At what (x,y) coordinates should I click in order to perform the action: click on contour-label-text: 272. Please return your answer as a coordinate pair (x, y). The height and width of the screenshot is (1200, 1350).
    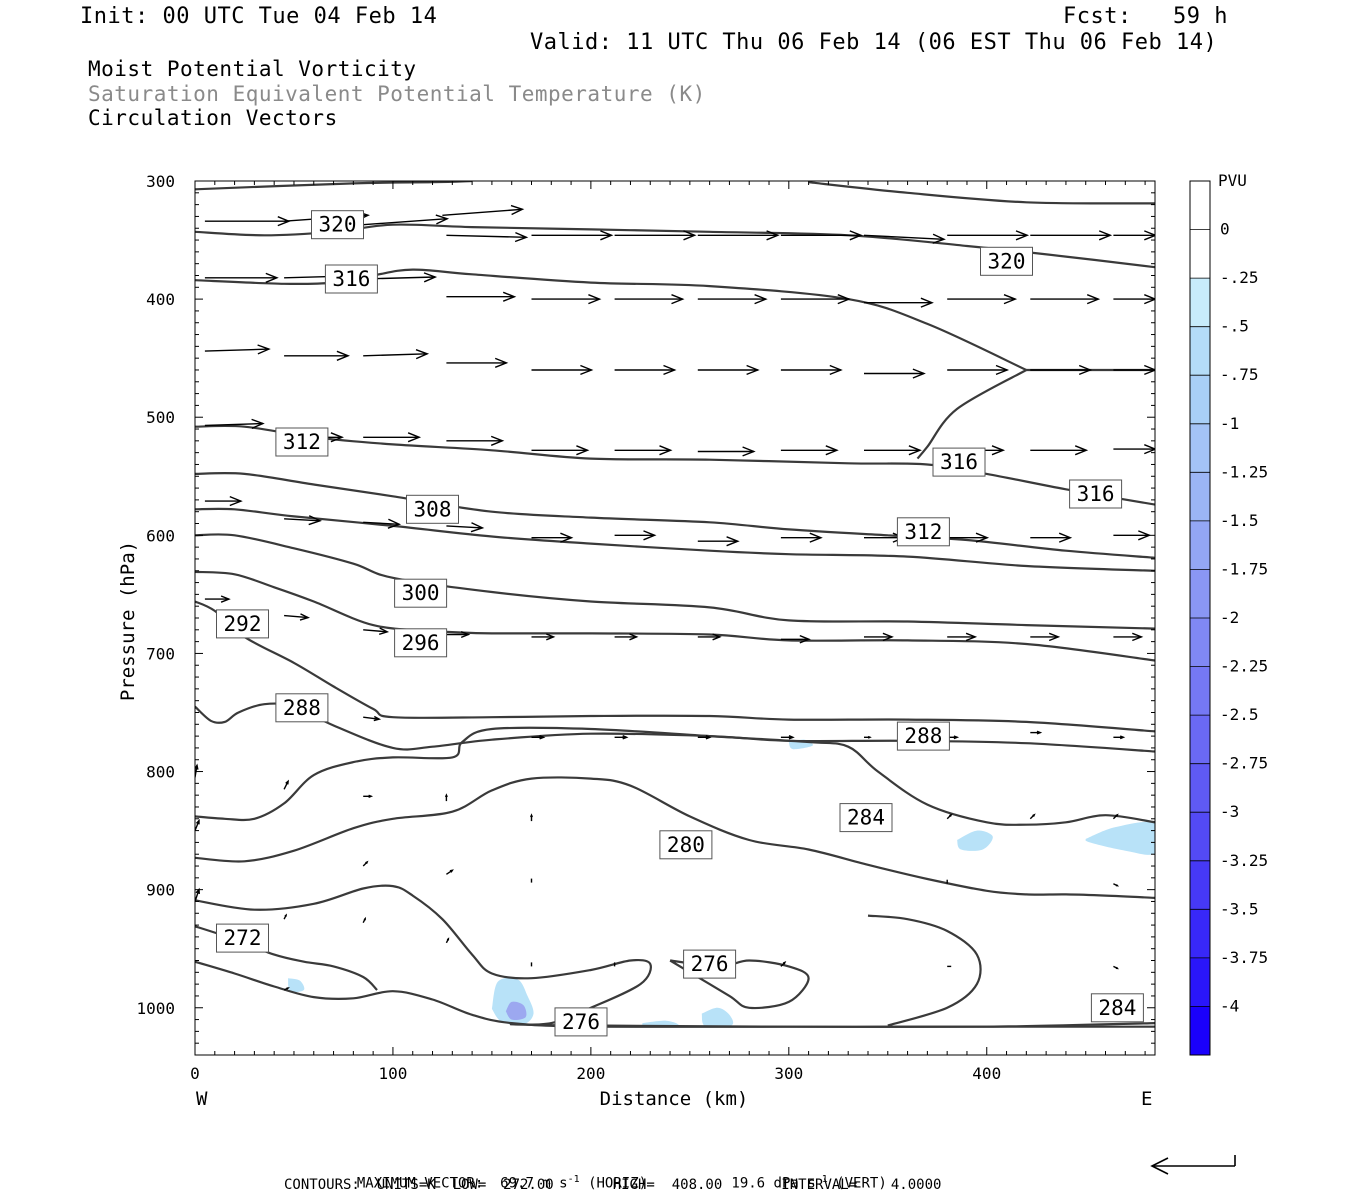
    Looking at the image, I should click on (243, 938).